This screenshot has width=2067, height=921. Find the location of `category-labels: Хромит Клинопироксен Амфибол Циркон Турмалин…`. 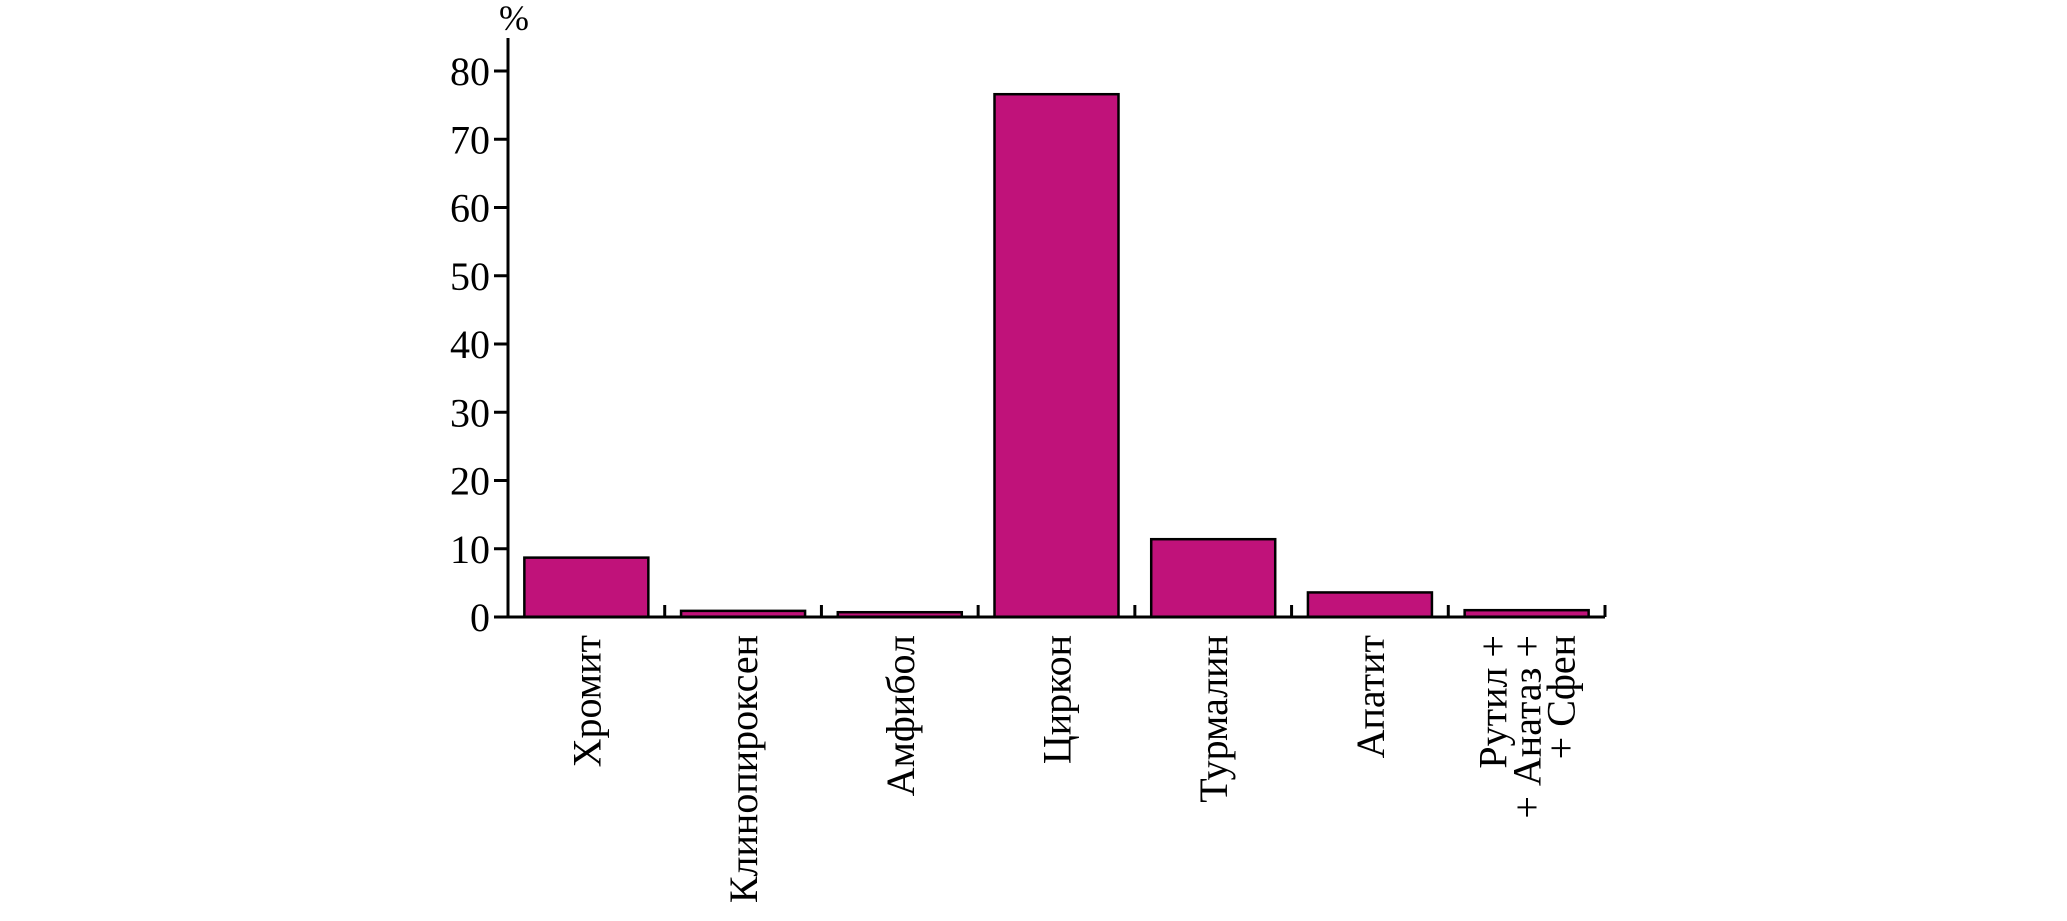

category-labels: Хромит Клинопироксен Амфибол Циркон Турмалин… is located at coordinates (1073, 769).